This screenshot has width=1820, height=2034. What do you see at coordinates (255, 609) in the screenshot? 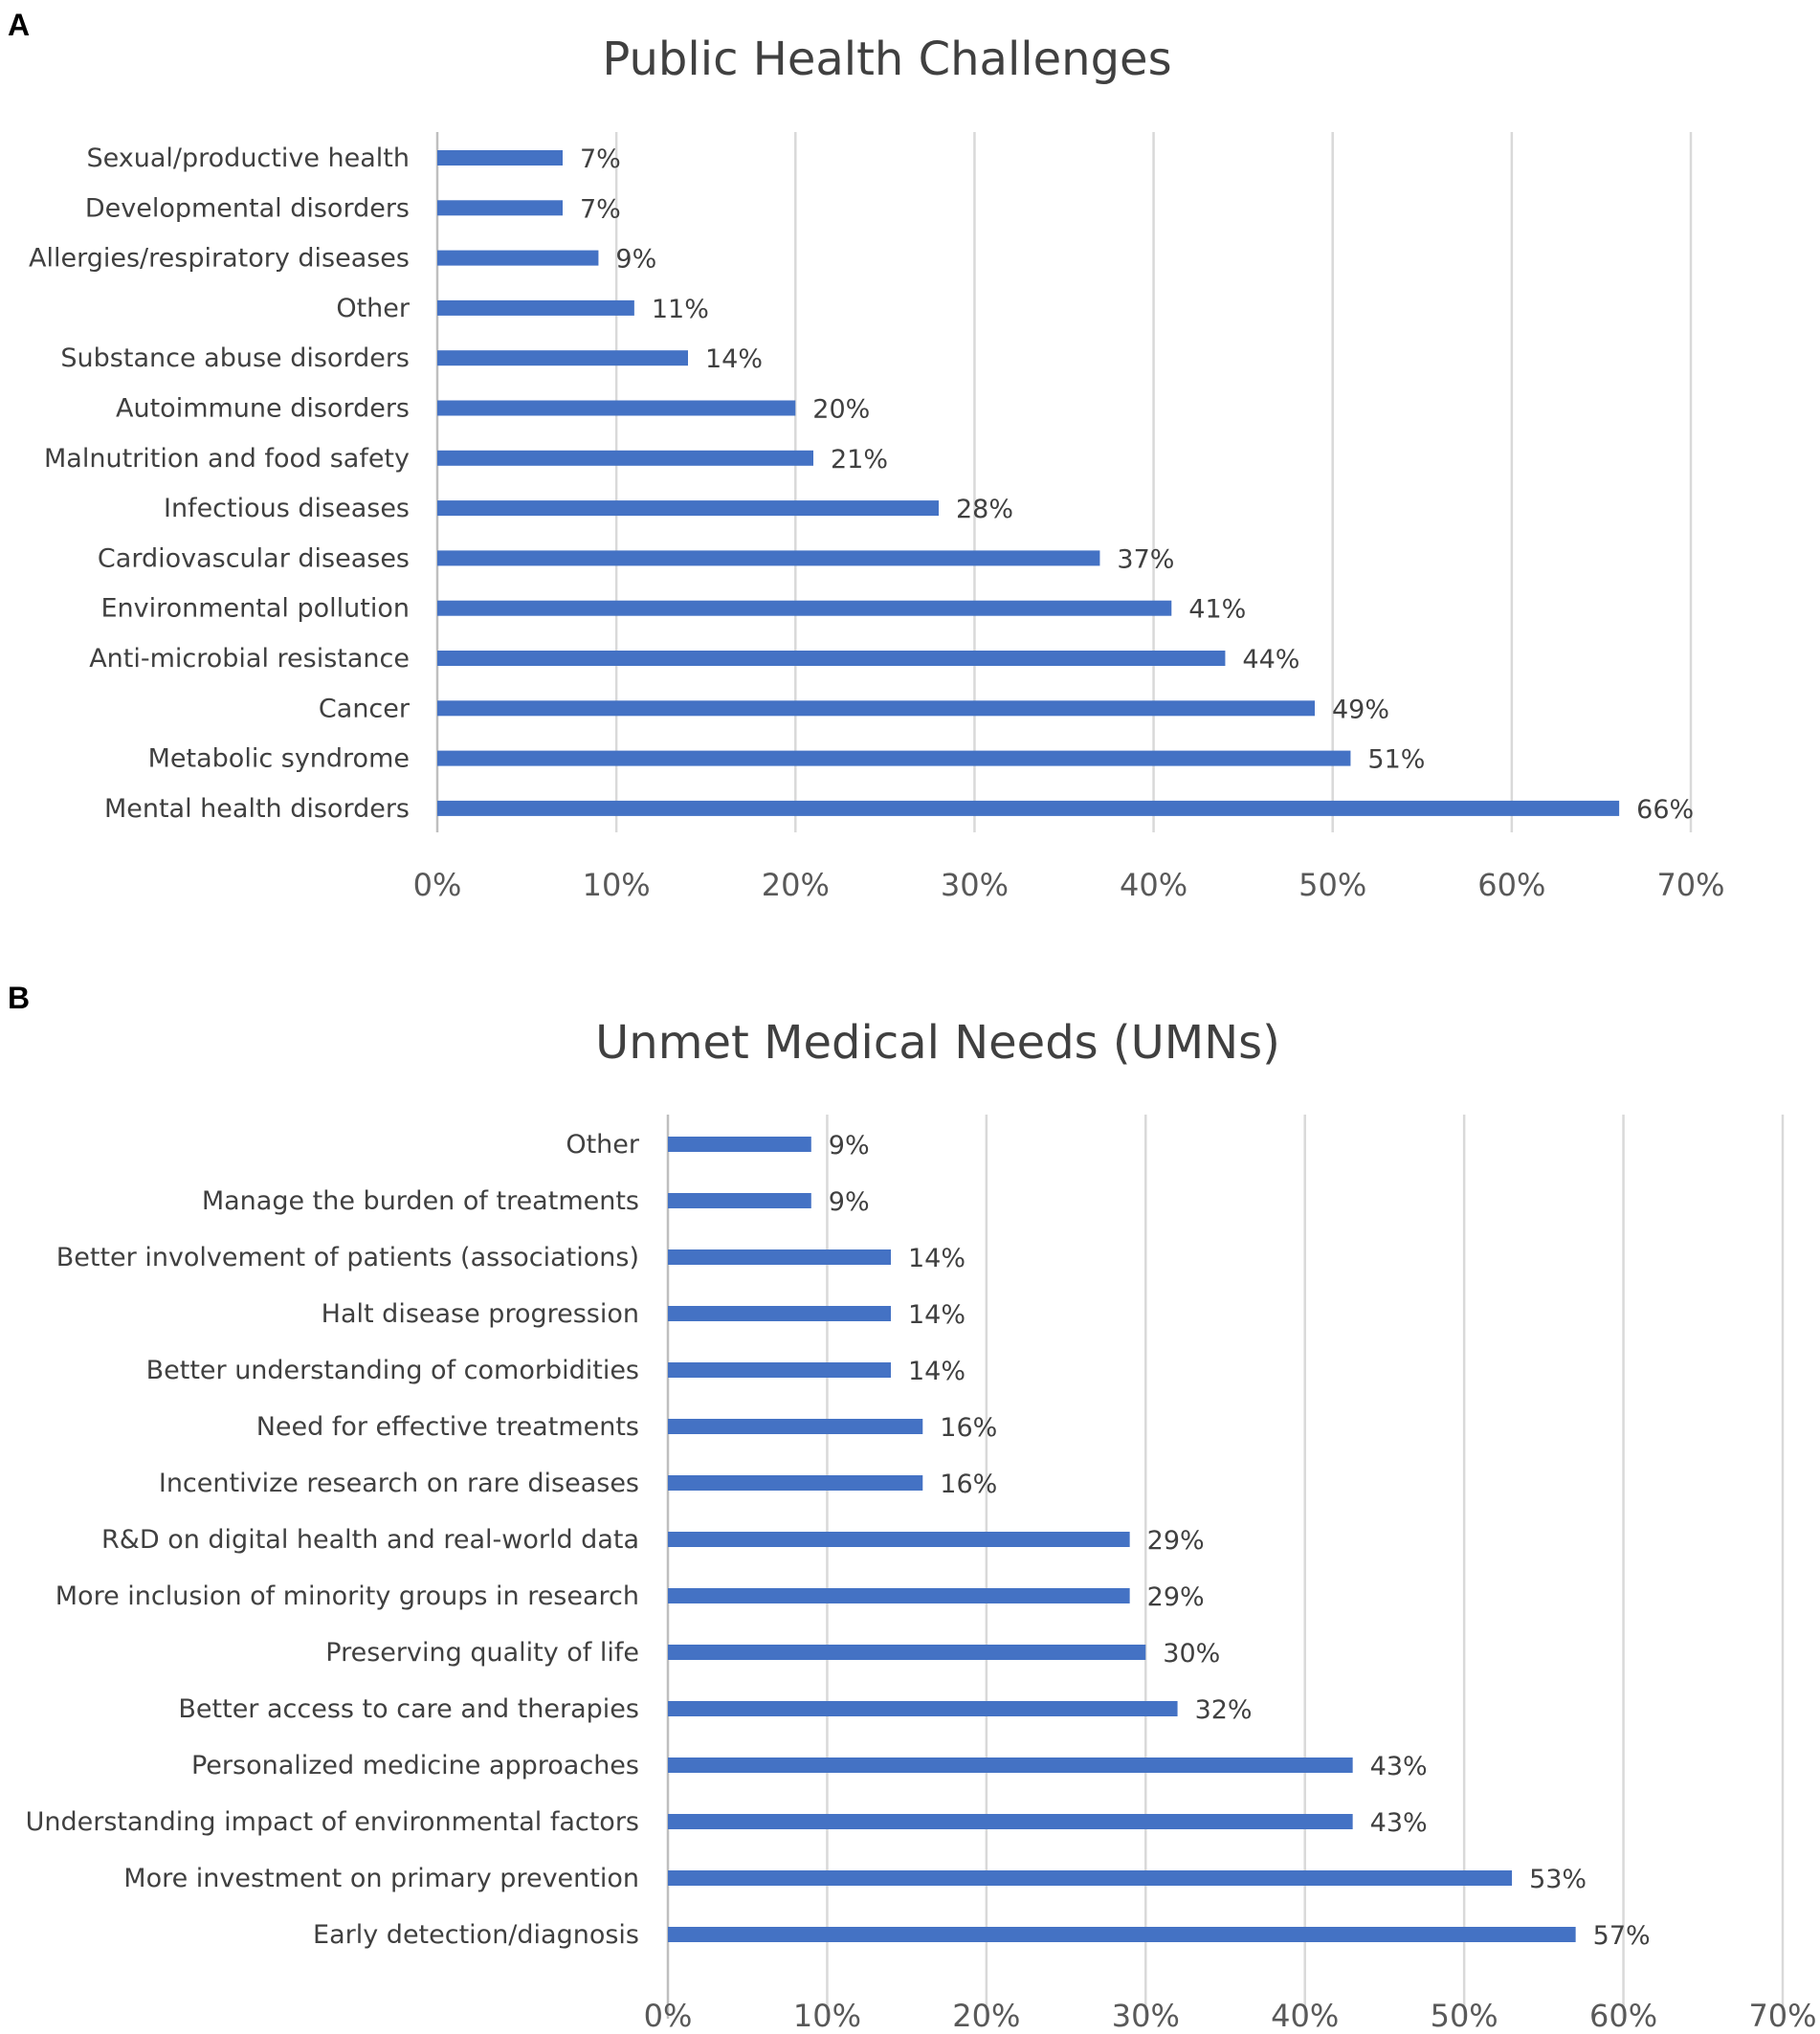
I see `category-label: Environmental pollution` at bounding box center [255, 609].